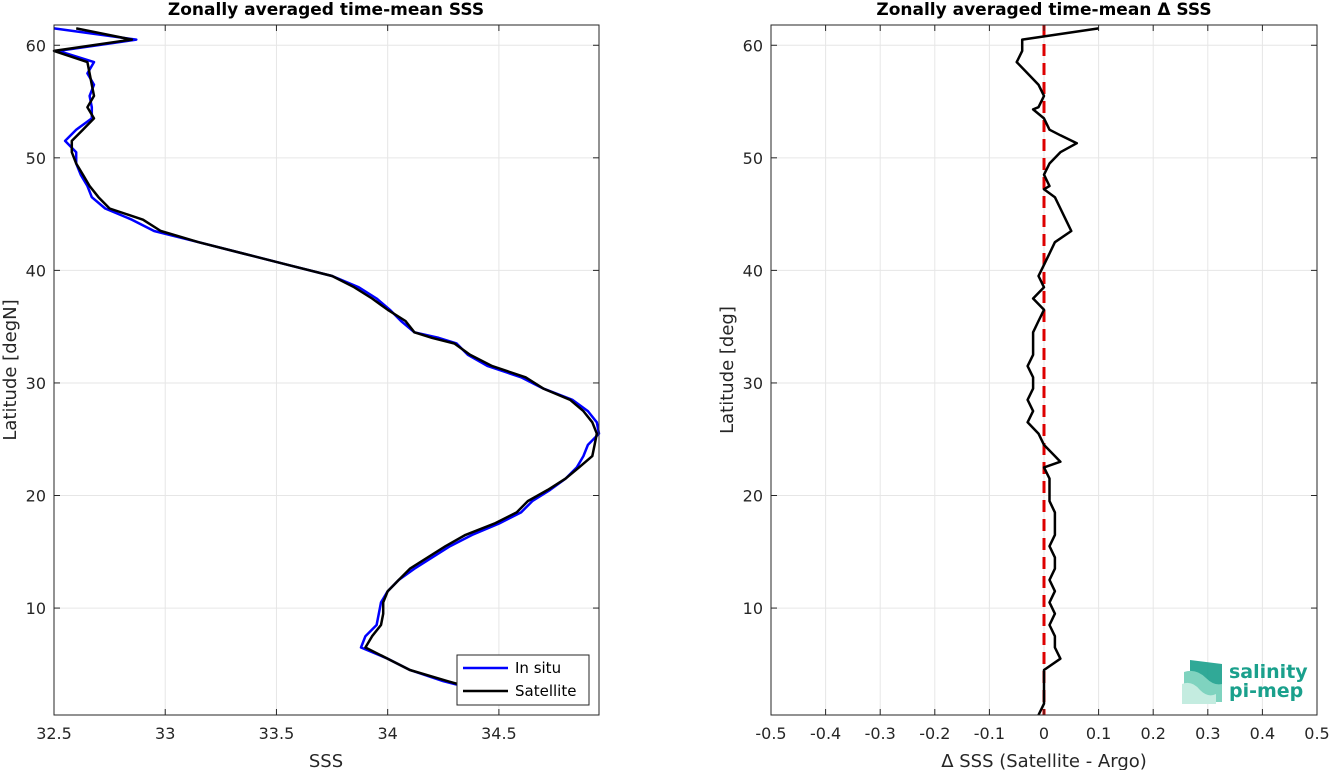 The height and width of the screenshot is (770, 1330). Describe the element at coordinates (753, 383) in the screenshot. I see `right-y-tick-label: 30` at that location.